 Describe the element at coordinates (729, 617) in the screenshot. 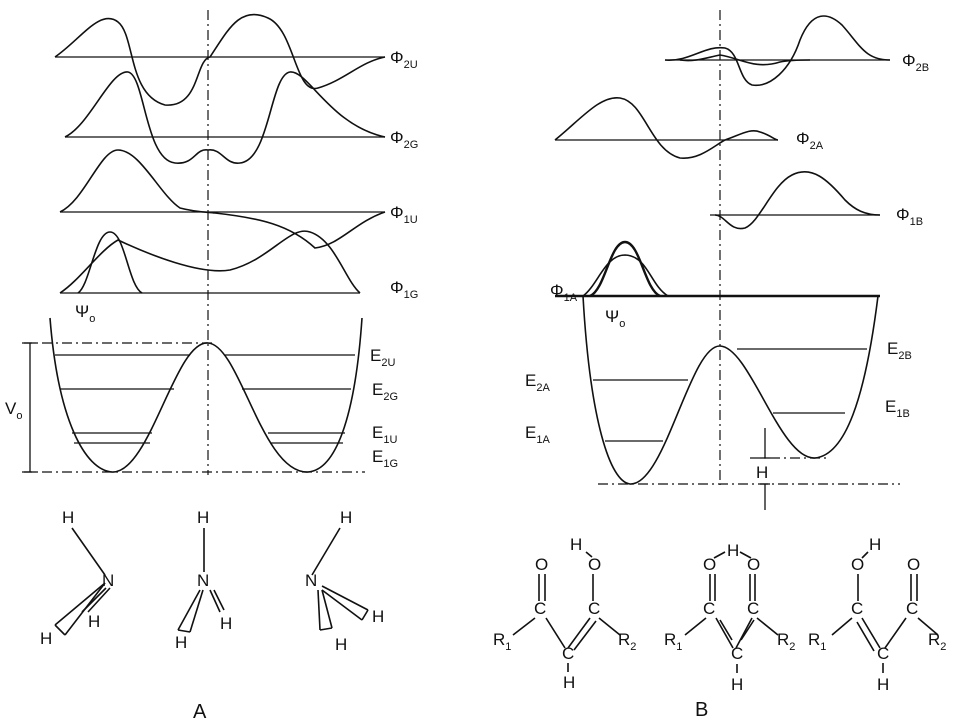

I see `molecule-hbond-center: O H O C C C H R1 R2` at that location.